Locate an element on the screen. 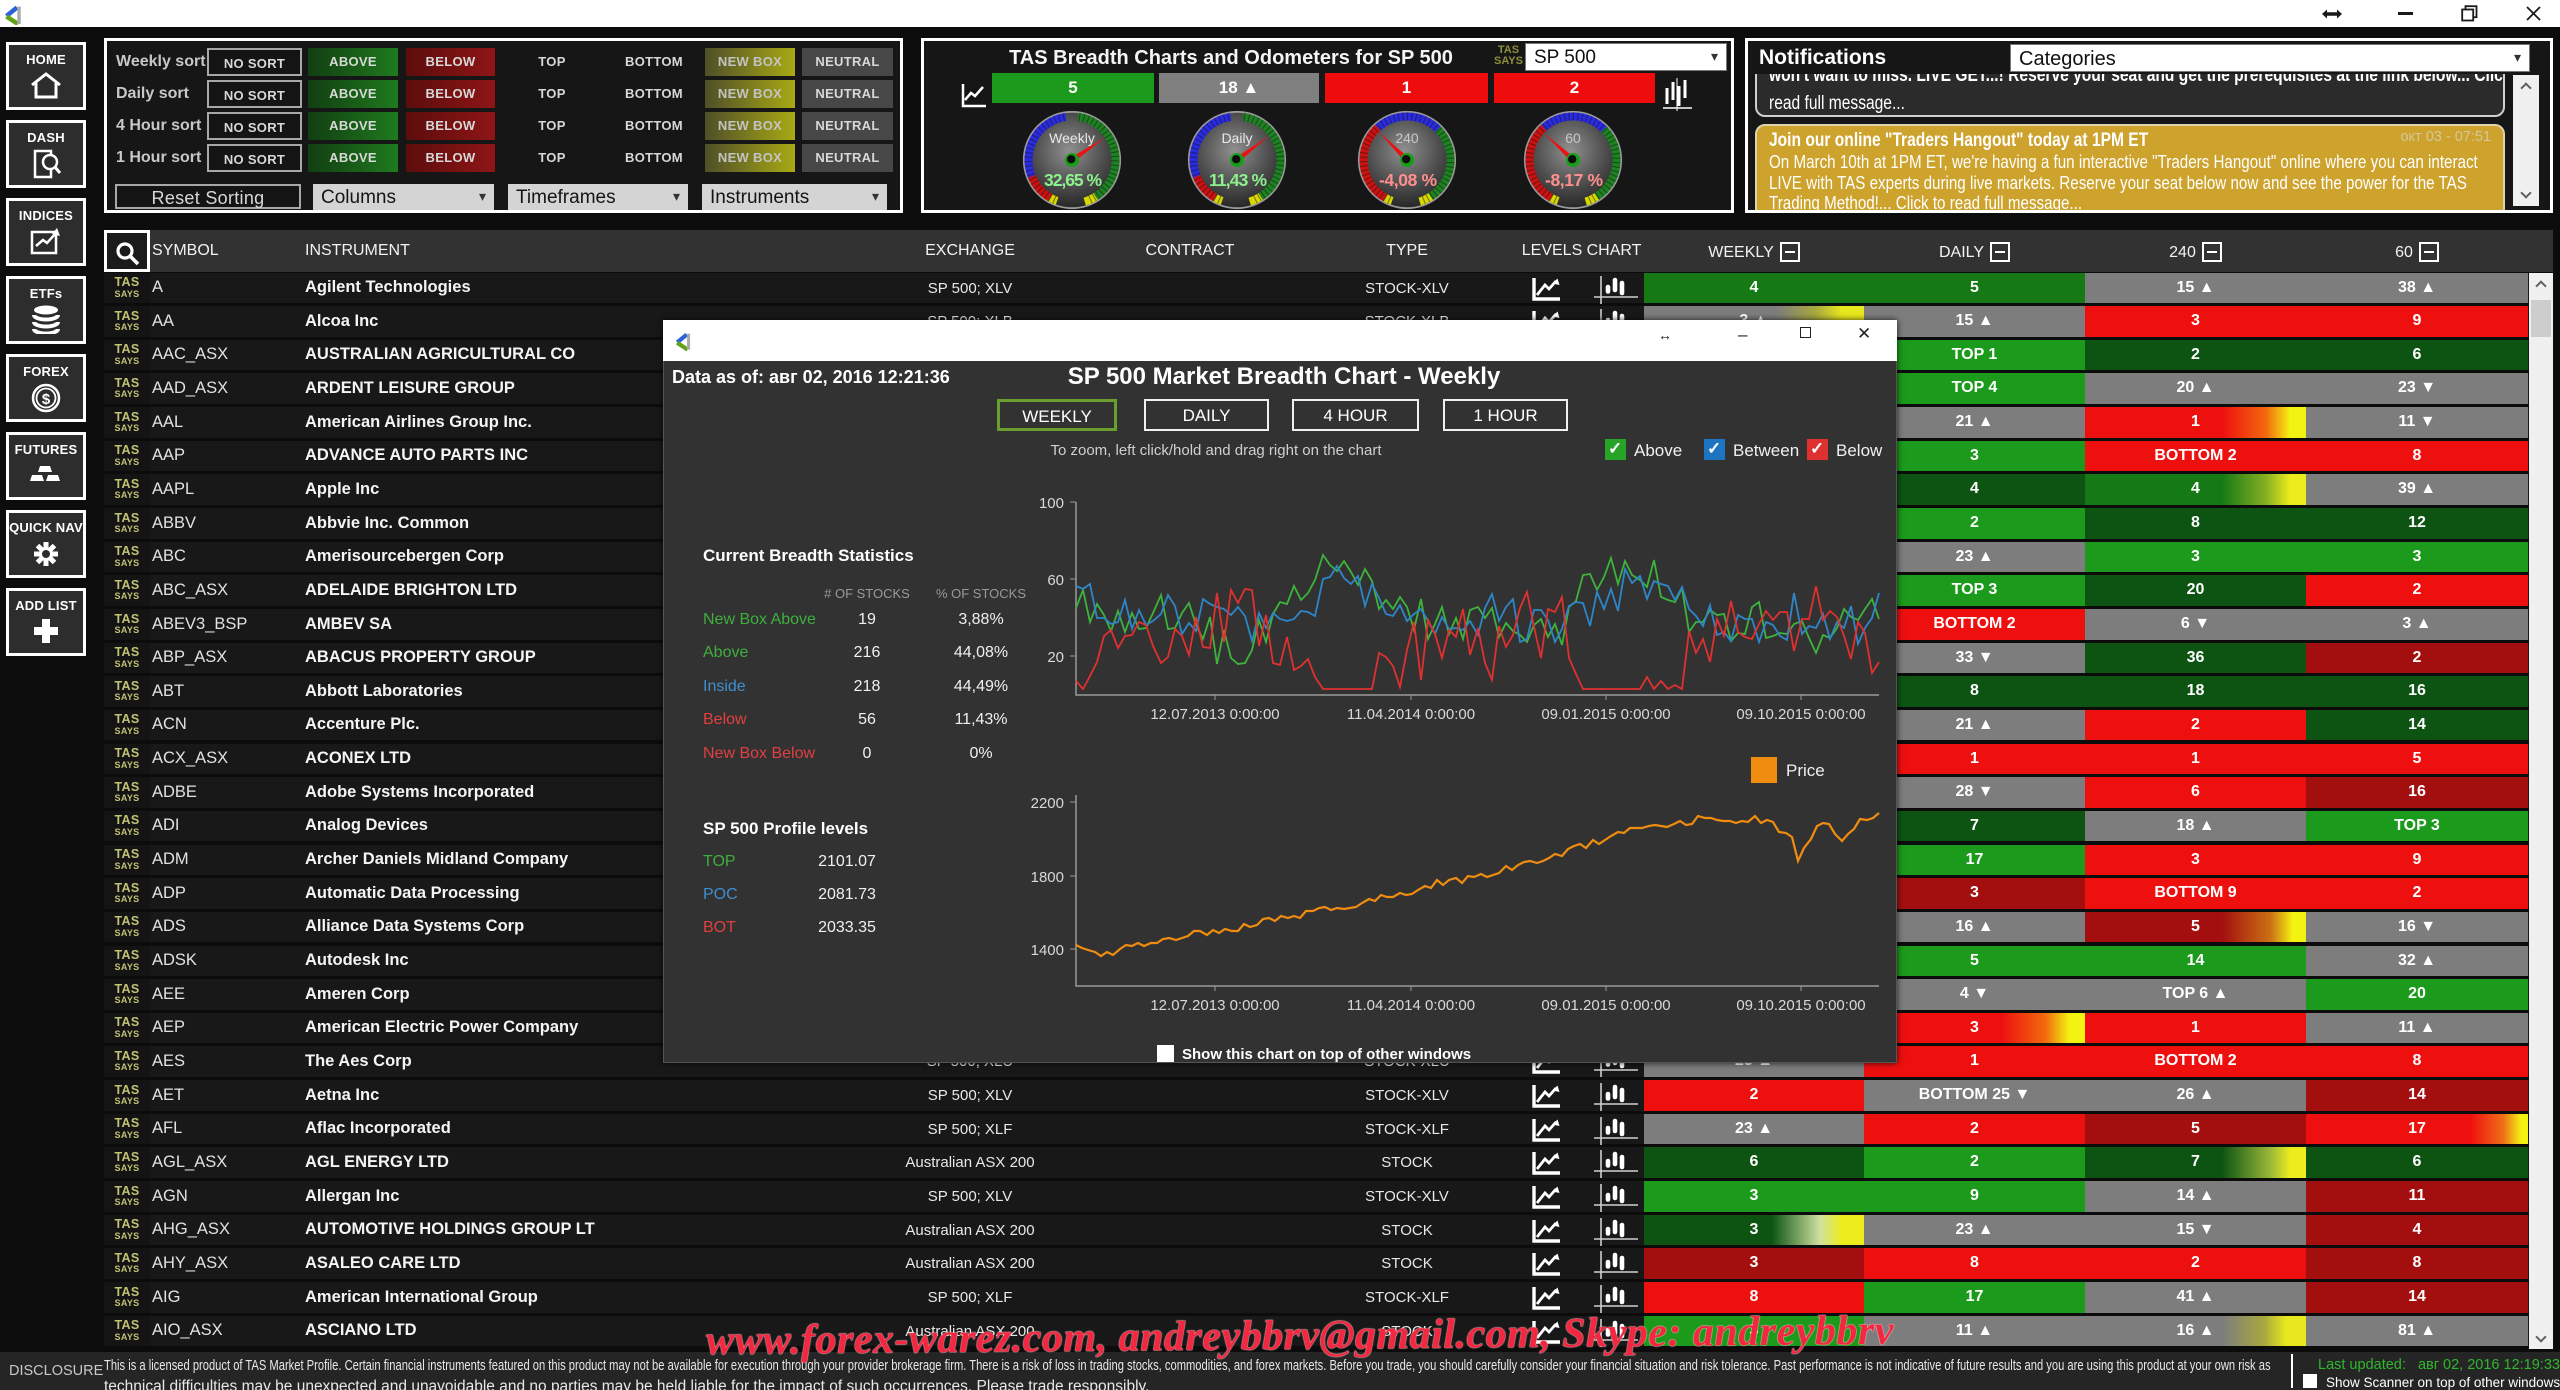 The image size is (2560, 1390). svg-text: 1800 is located at coordinates (1047, 877).